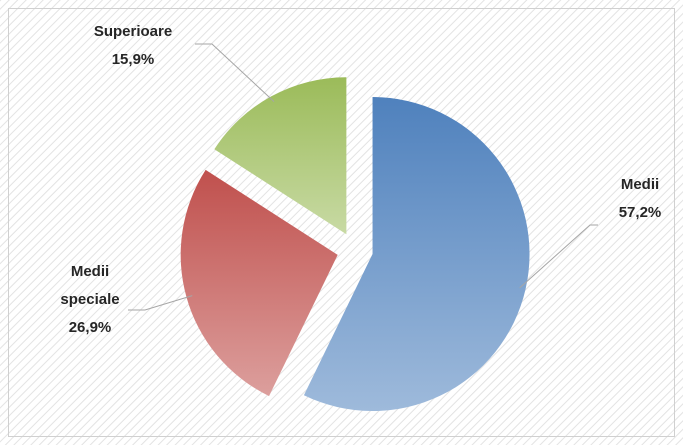 The width and height of the screenshot is (683, 445). I want to click on data-label: Medii speciale 26,9%, so click(90, 300).